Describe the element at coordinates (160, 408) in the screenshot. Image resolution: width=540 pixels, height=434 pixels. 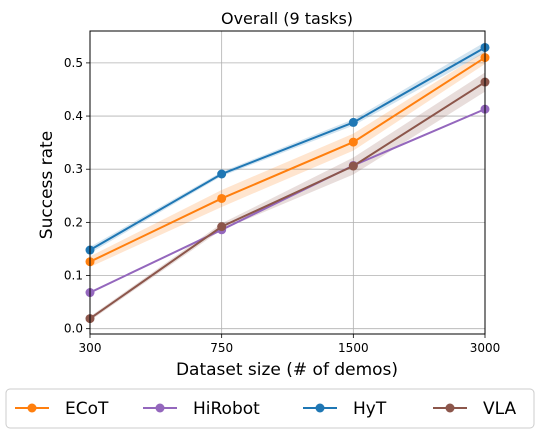
I see `hirobot-legend-marker` at that location.